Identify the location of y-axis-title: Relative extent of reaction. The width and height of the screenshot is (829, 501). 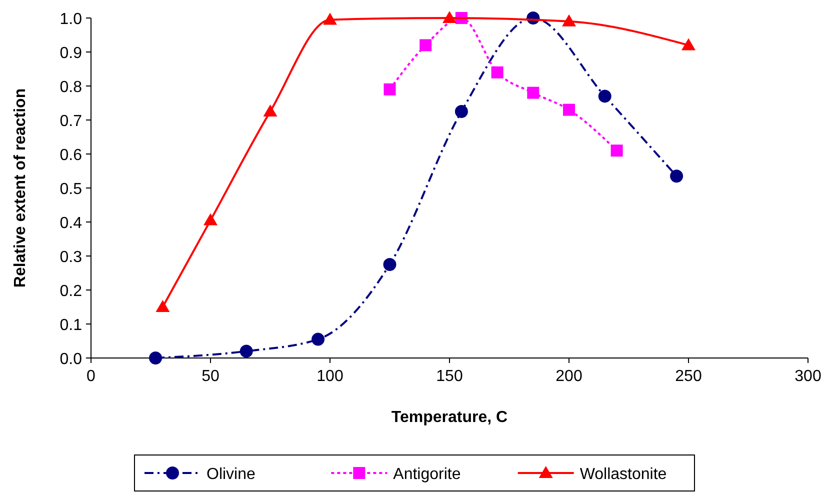
(20, 188).